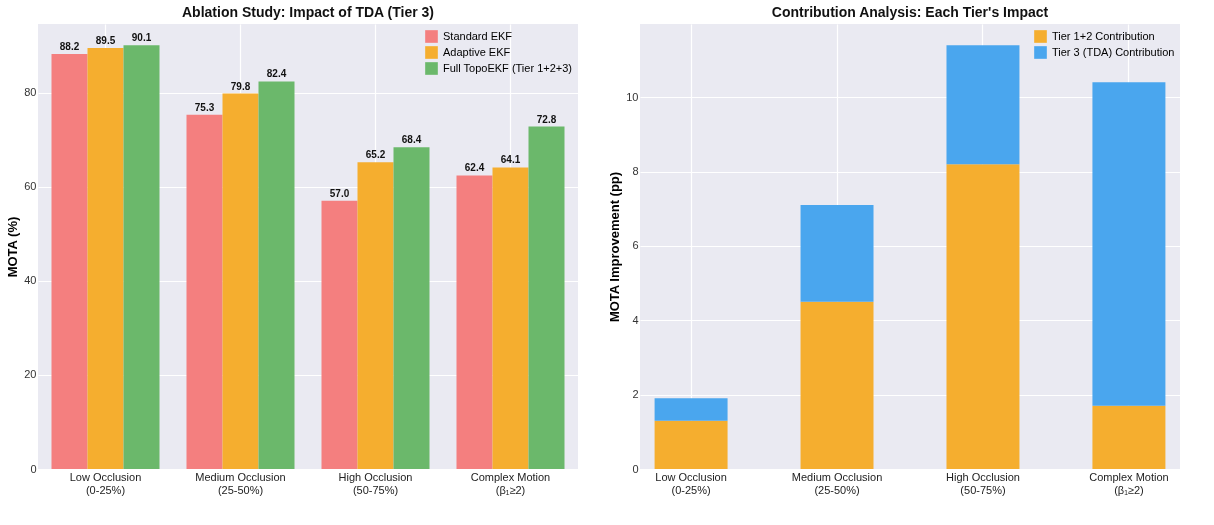  Describe the element at coordinates (1103, 35) in the screenshot. I see `legend-label: Tier 1+2 Contribution` at that location.